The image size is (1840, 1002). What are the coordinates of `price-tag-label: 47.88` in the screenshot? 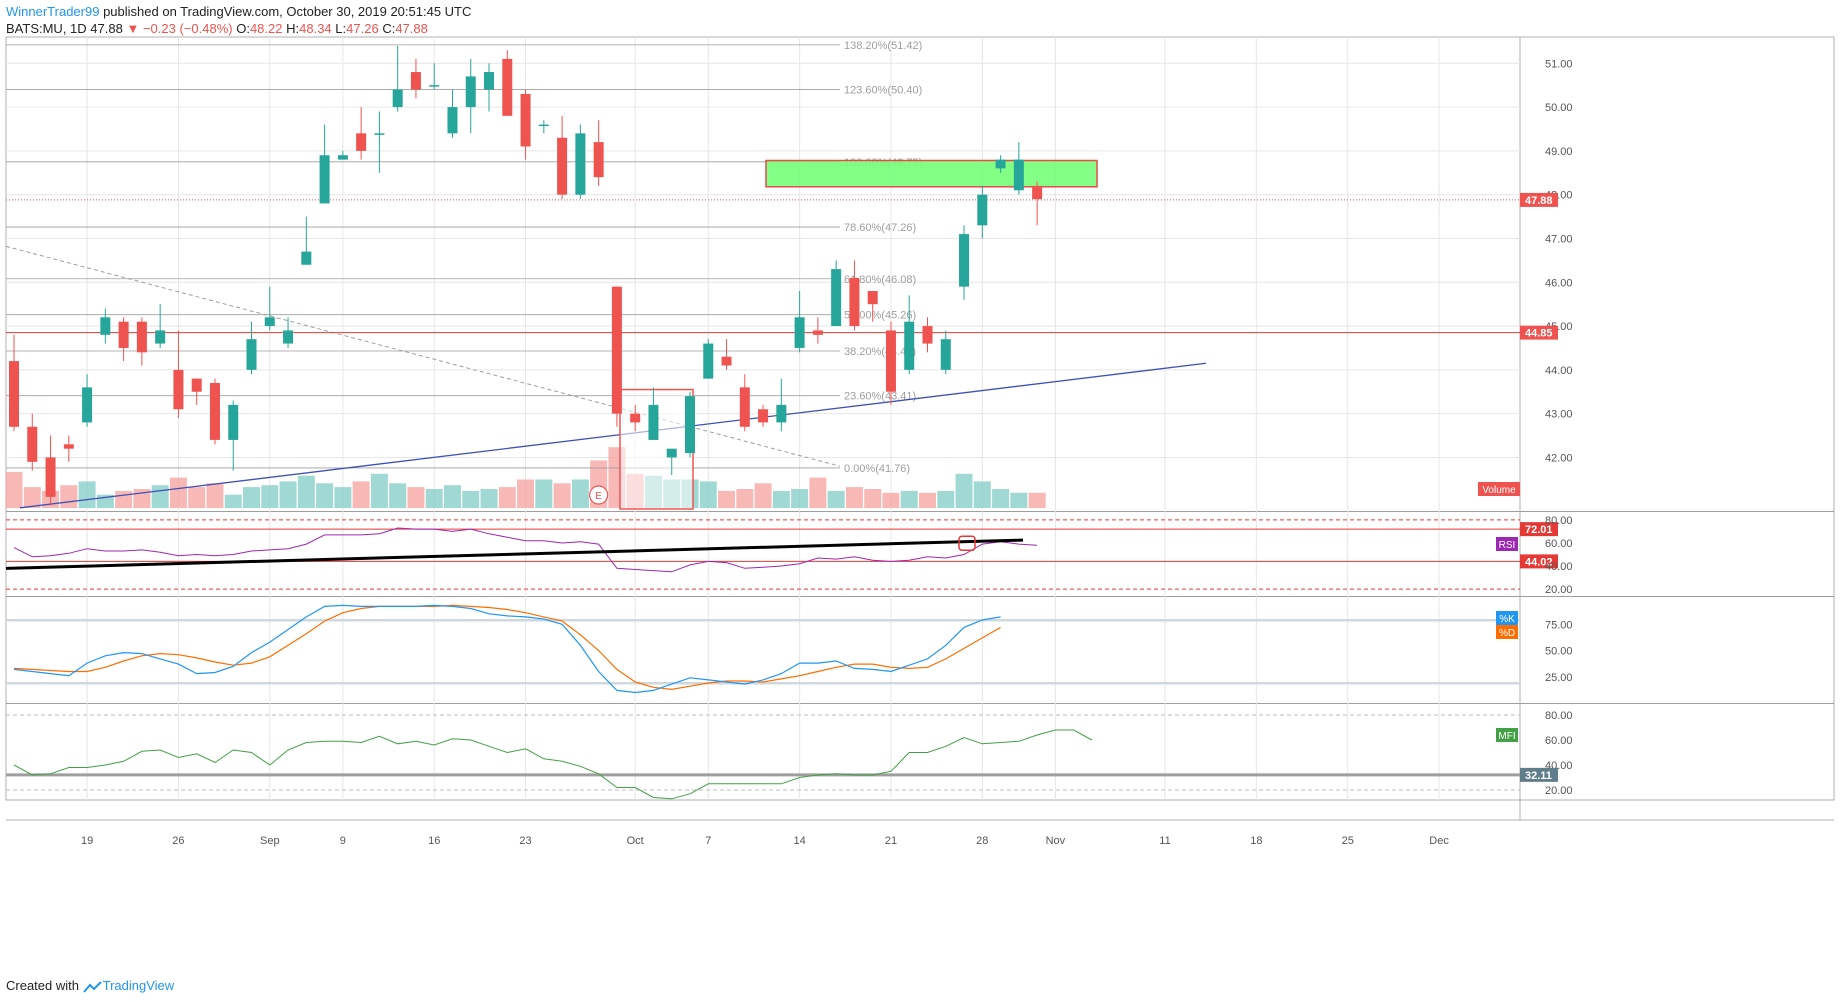 It's located at (1539, 201).